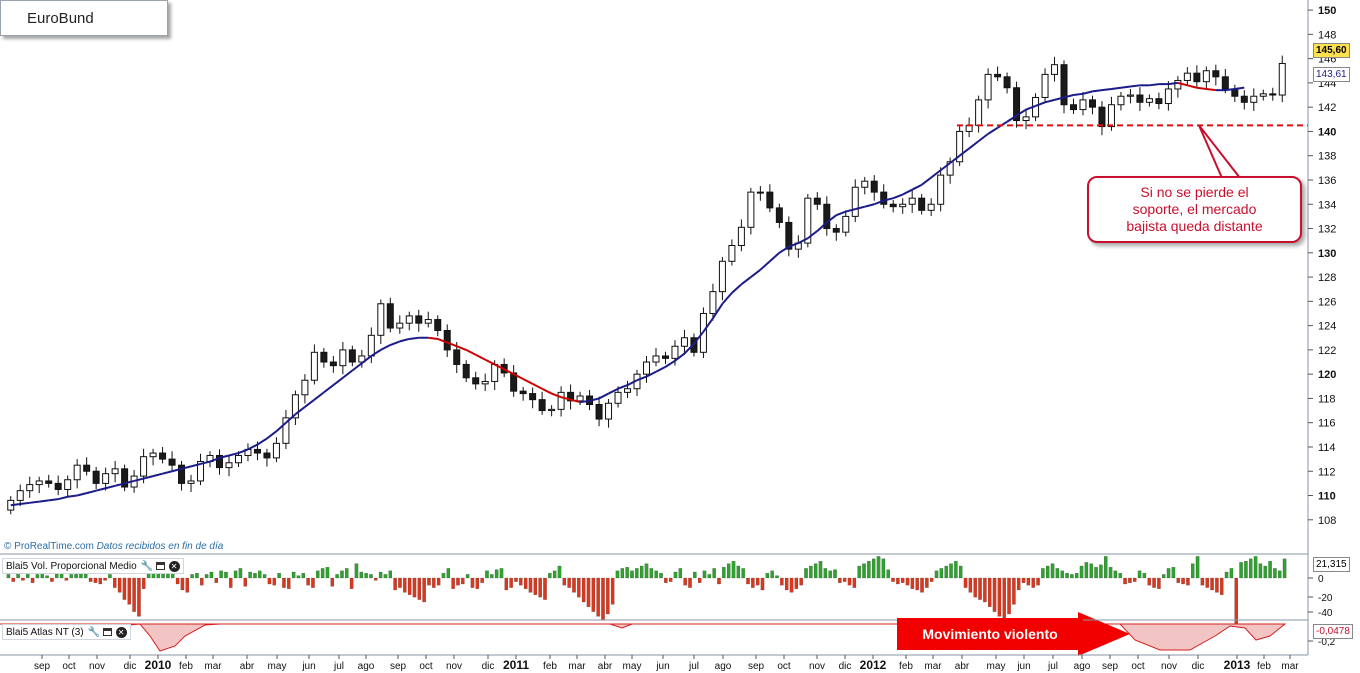 The height and width of the screenshot is (673, 1360). I want to click on x-month-label: ago, so click(366, 666).